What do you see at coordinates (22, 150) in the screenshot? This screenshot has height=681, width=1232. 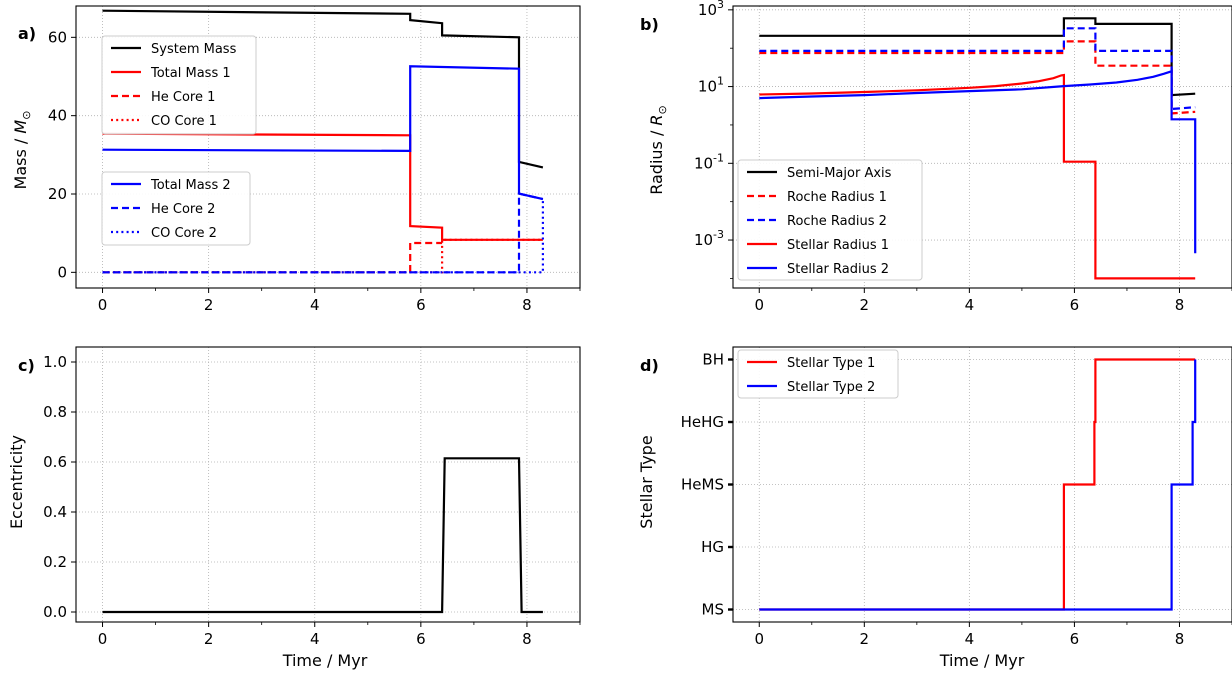 I see `y-axis-label: Mass / M⊙` at bounding box center [22, 150].